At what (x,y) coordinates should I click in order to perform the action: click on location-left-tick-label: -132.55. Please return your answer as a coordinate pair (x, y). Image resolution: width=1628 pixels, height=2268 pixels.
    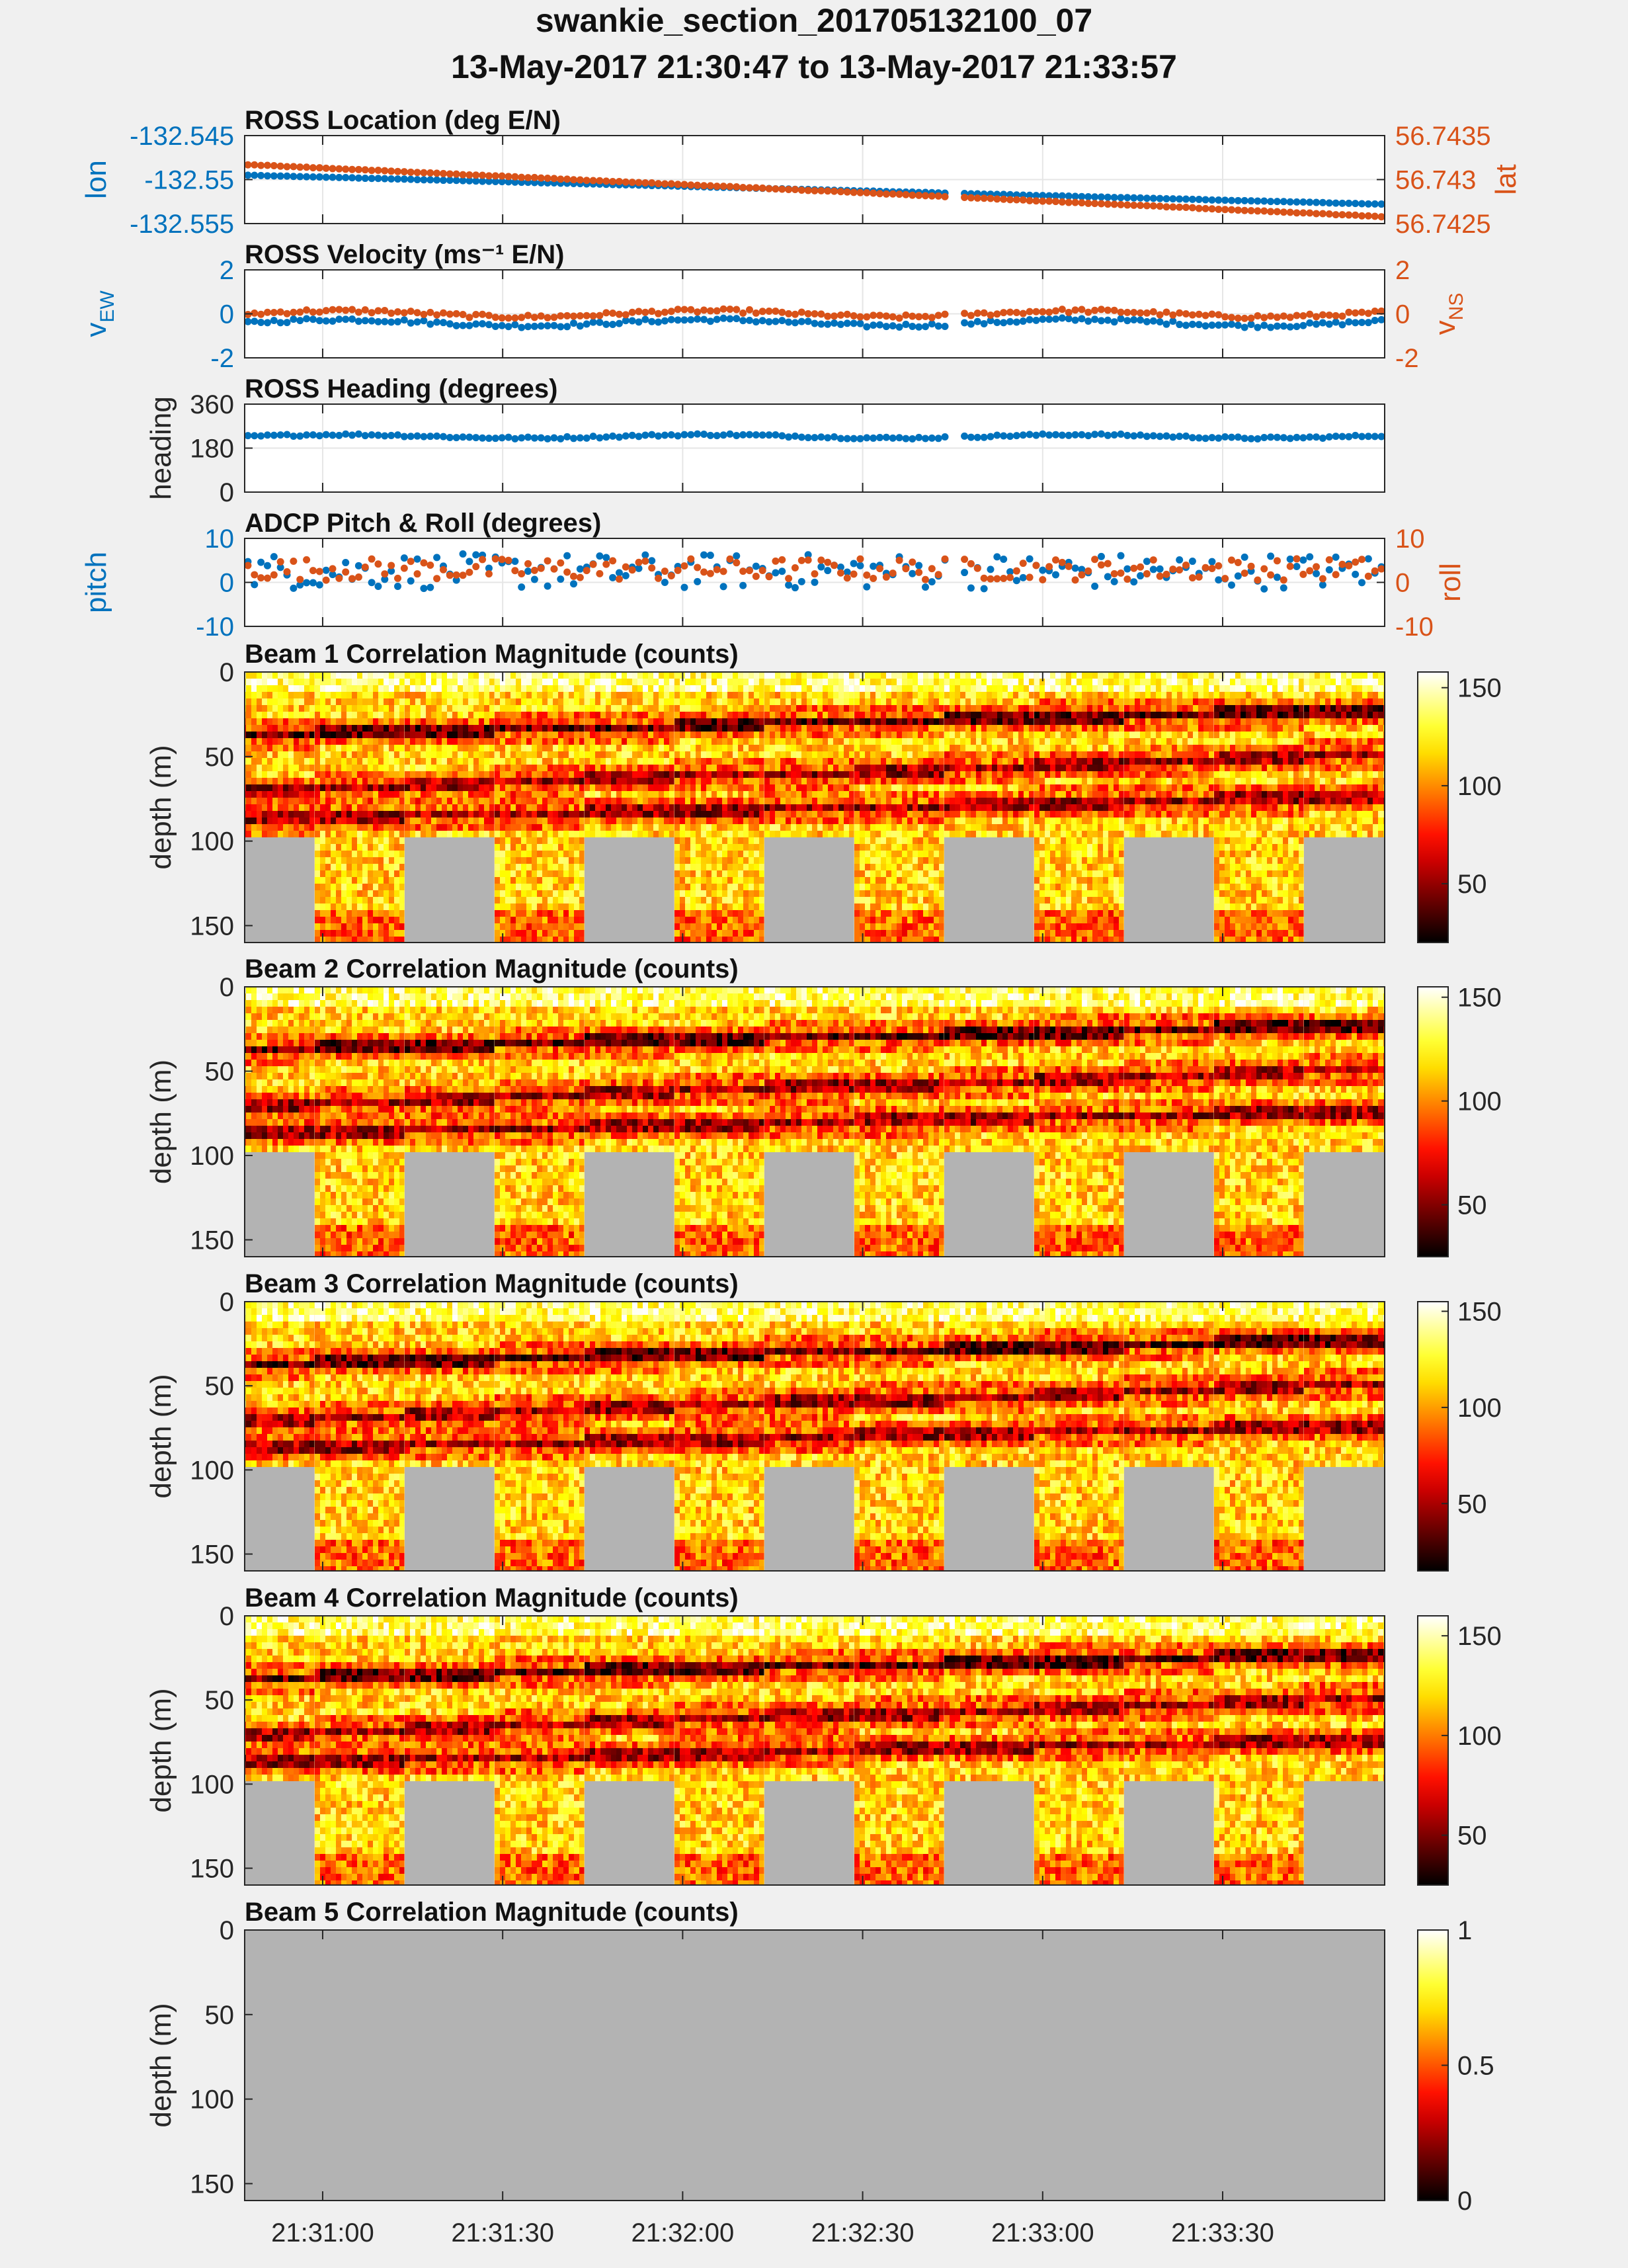
    Looking at the image, I should click on (189, 180).